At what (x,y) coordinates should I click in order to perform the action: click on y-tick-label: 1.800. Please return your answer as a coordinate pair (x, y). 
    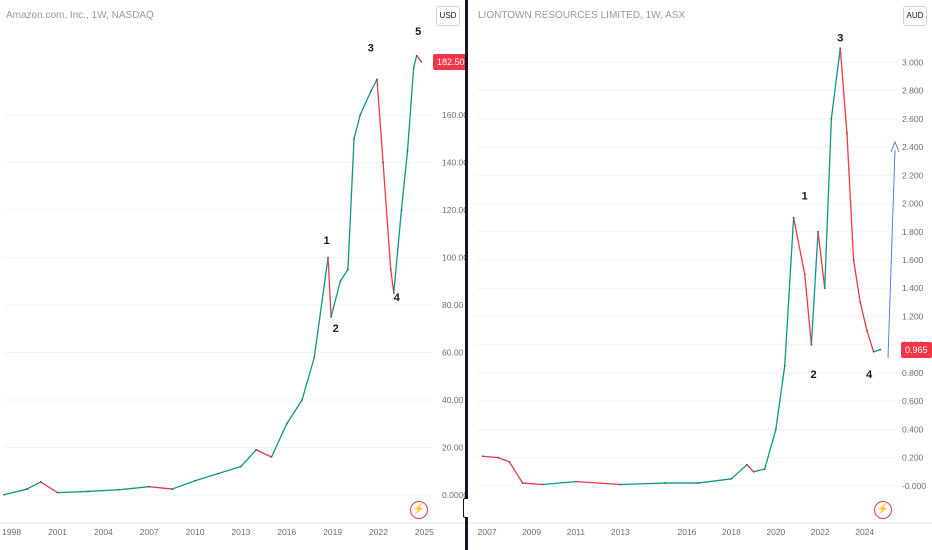
    Looking at the image, I should click on (913, 232).